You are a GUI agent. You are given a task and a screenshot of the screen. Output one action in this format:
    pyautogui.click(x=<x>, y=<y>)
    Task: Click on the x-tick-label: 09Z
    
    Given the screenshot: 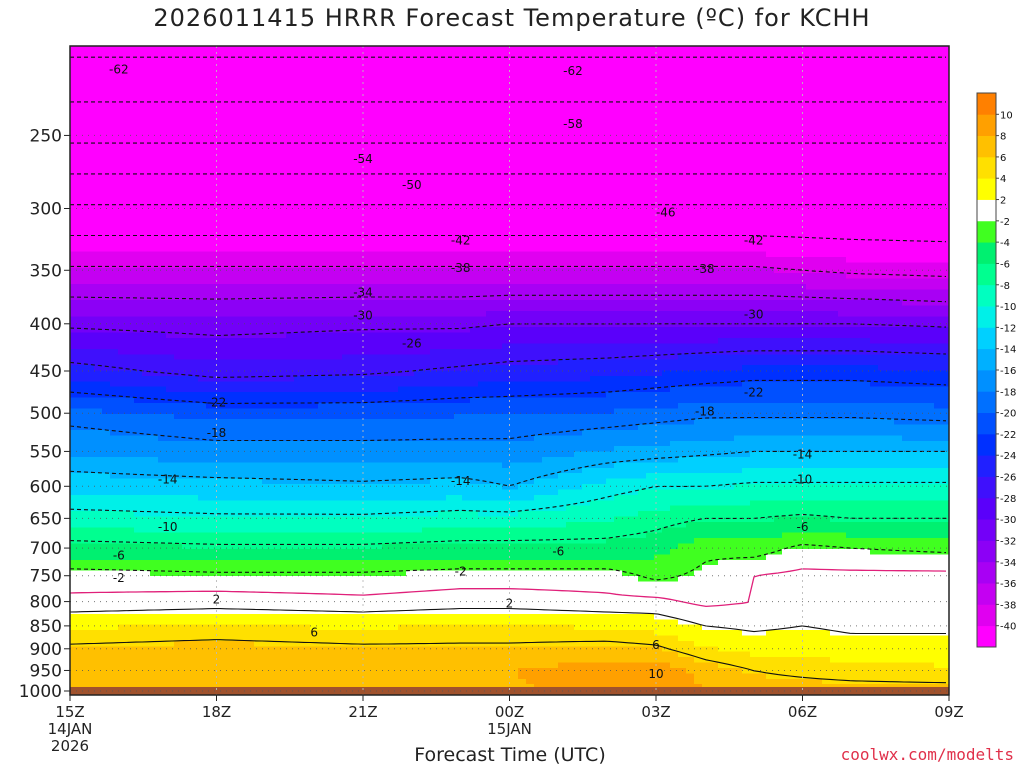 What is the action you would take?
    pyautogui.click(x=948, y=712)
    